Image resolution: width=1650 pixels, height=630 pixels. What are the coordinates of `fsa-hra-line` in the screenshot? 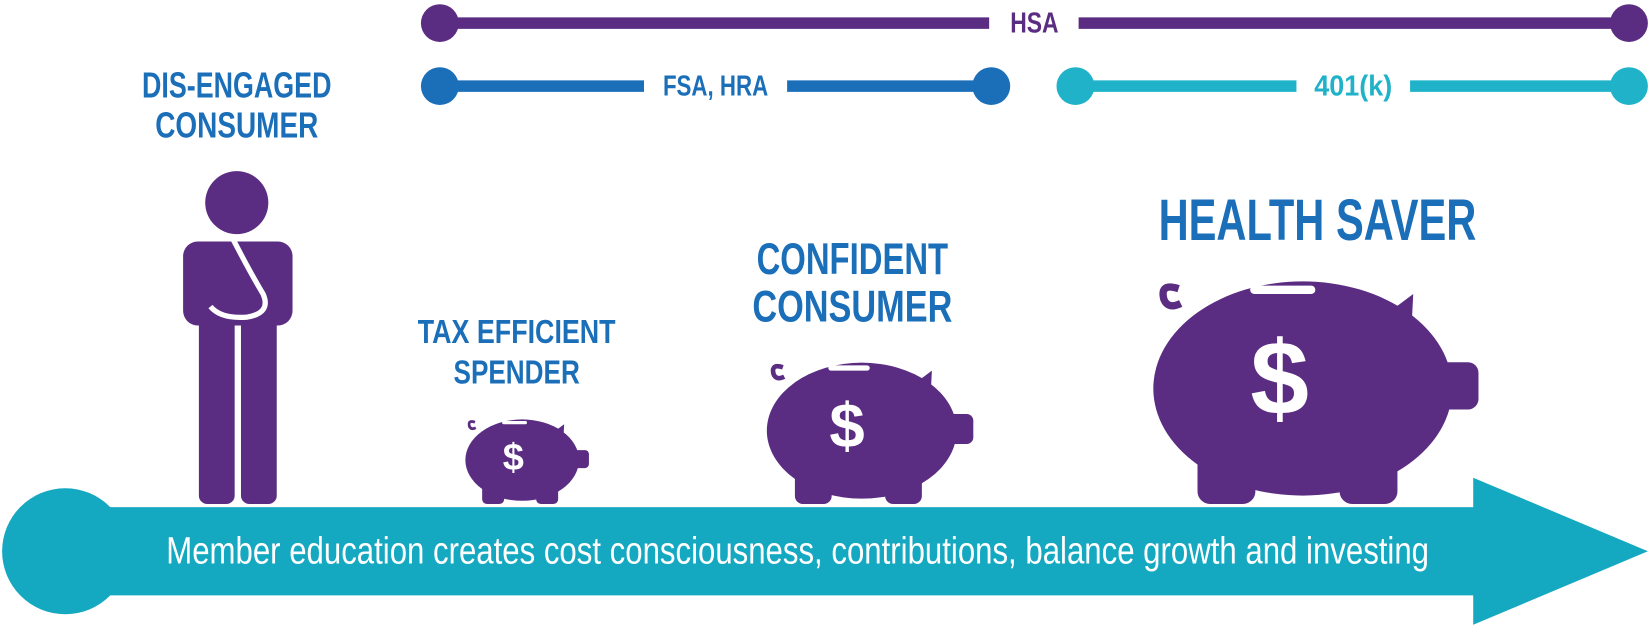 It's located at (715, 86).